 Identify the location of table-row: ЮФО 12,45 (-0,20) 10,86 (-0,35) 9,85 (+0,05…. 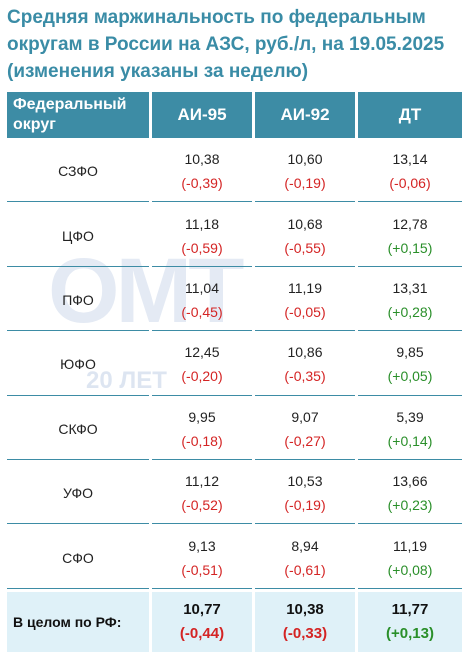
(234, 365).